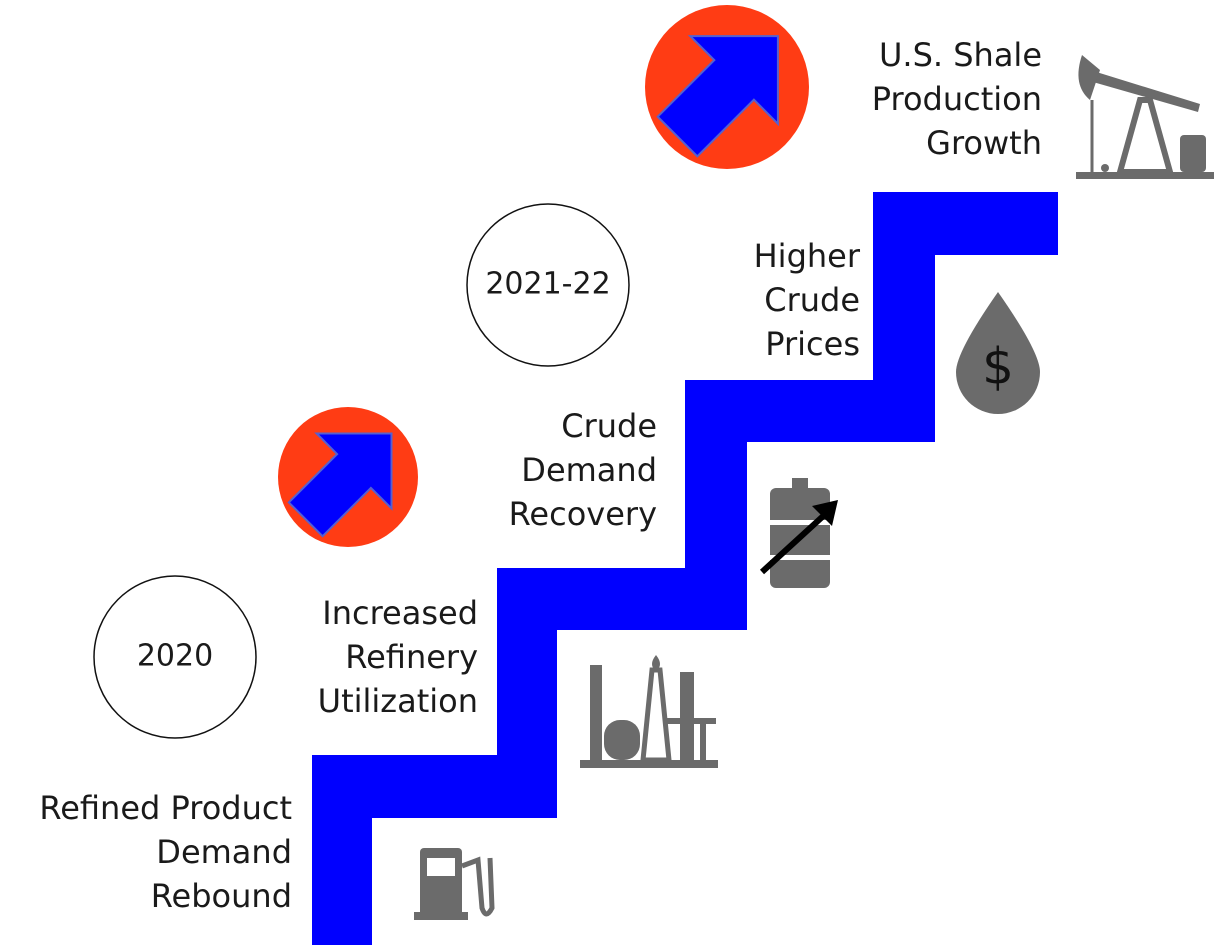  I want to click on step-label: Higher, so click(807, 256).